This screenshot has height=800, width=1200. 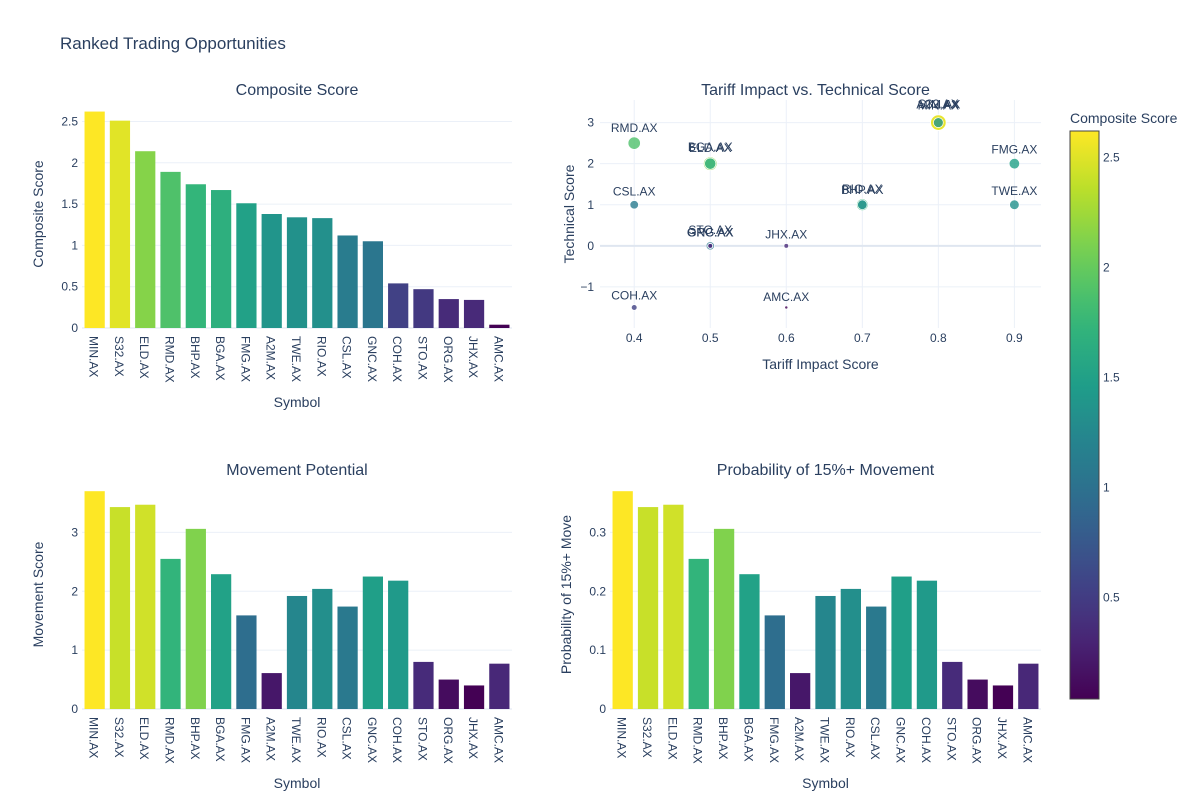 What do you see at coordinates (1084, 415) in the screenshot?
I see `colorbar-gradient` at bounding box center [1084, 415].